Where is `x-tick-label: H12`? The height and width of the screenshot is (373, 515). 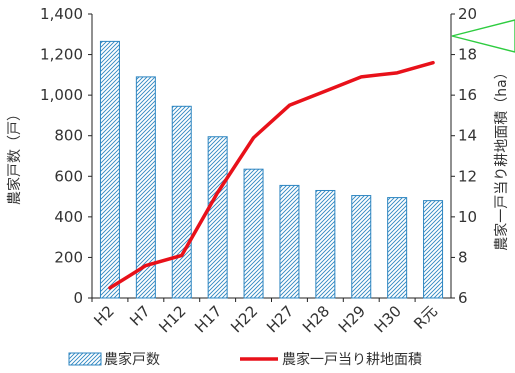 x-tick-label: H12 is located at coordinates (172, 319).